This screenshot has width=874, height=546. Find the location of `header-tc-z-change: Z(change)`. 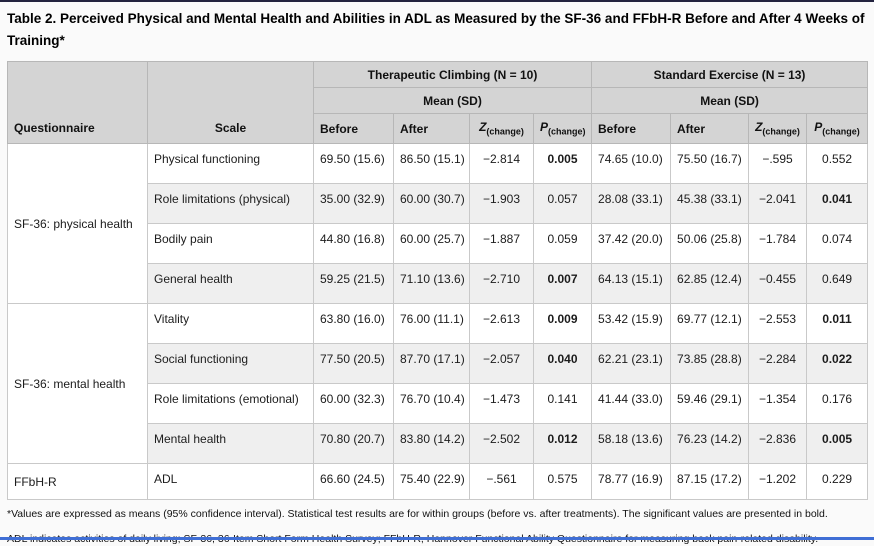

header-tc-z-change: Z(change) is located at coordinates (501, 129).